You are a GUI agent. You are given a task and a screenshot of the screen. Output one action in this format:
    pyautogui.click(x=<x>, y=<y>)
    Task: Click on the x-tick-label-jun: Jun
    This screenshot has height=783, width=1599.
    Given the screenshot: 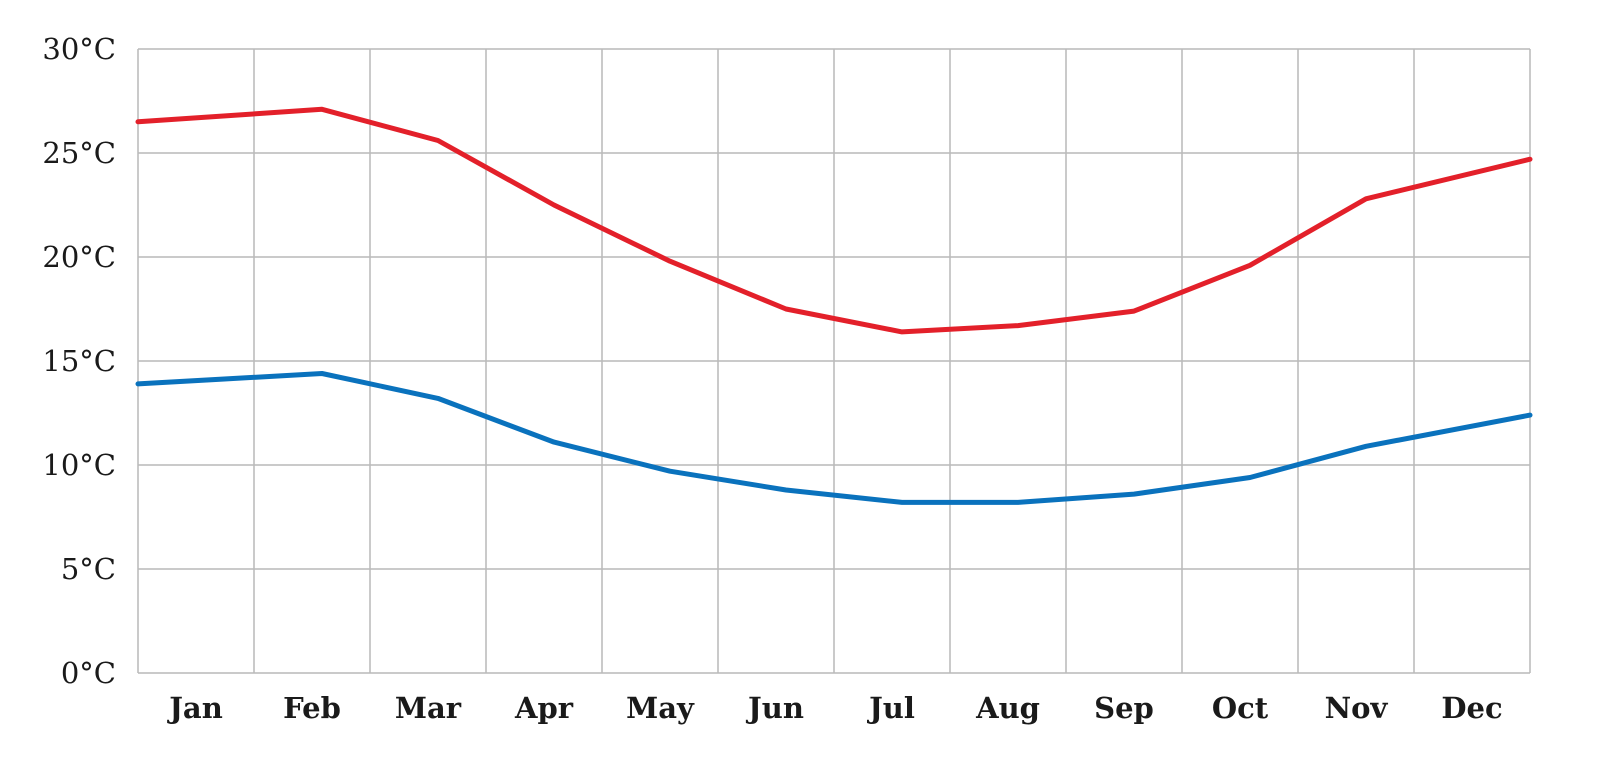 What is the action you would take?
    pyautogui.click(x=774, y=708)
    